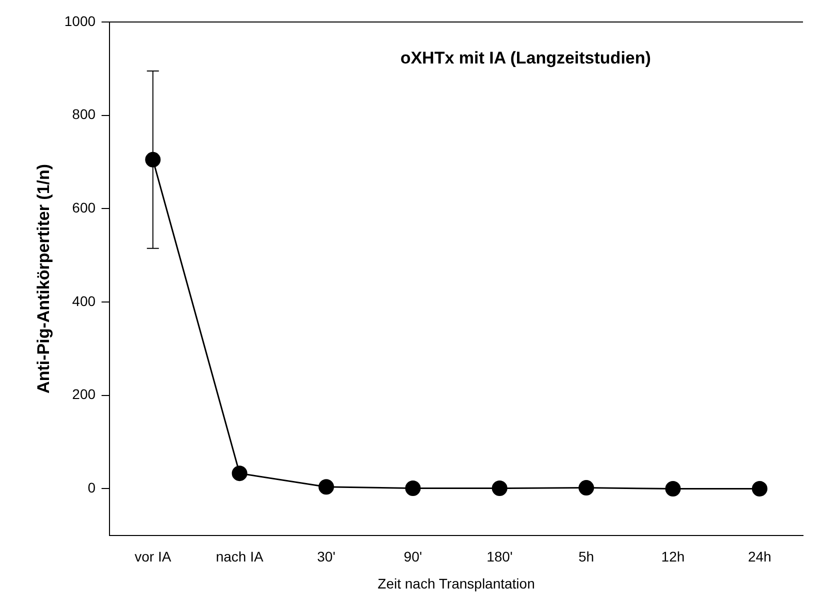 The height and width of the screenshot is (605, 833). What do you see at coordinates (499, 556) in the screenshot?
I see `x-tick-label: 180'` at bounding box center [499, 556].